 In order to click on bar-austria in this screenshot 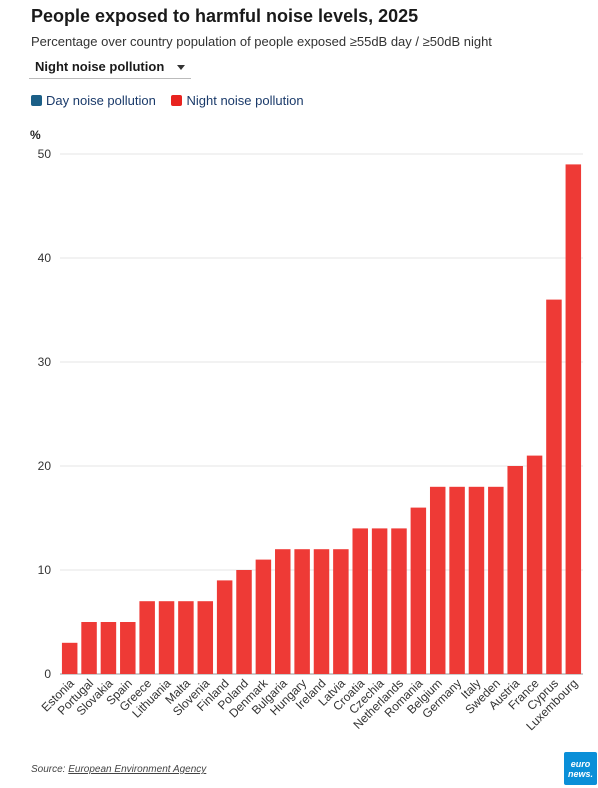, I will do `click(515, 570)`.